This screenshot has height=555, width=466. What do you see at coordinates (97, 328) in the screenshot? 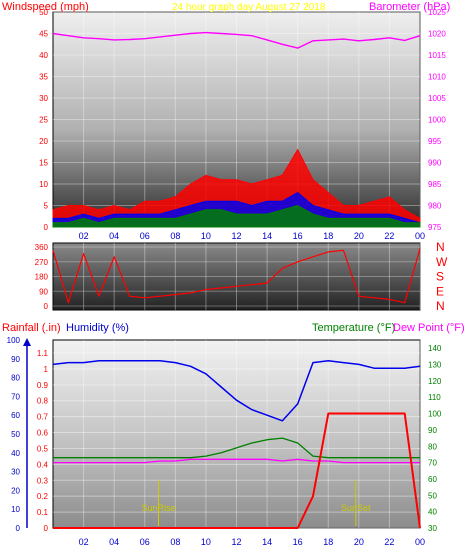
I see `humidity-axis-title: Humidity (%)` at bounding box center [97, 328].